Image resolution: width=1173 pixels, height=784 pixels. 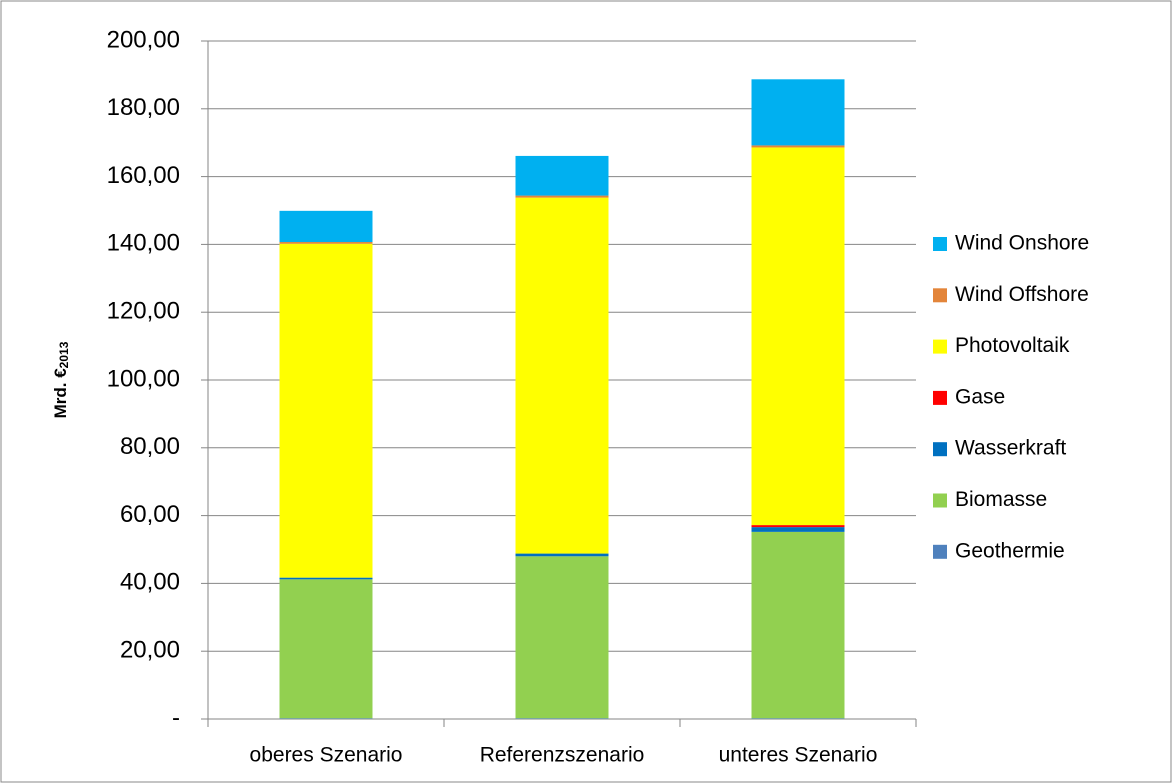 I want to click on y-tick-label: 140,00, so click(x=143, y=243).